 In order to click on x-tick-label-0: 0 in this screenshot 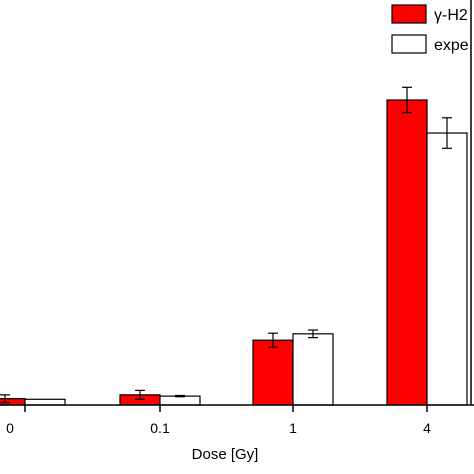, I will do `click(10, 428)`.